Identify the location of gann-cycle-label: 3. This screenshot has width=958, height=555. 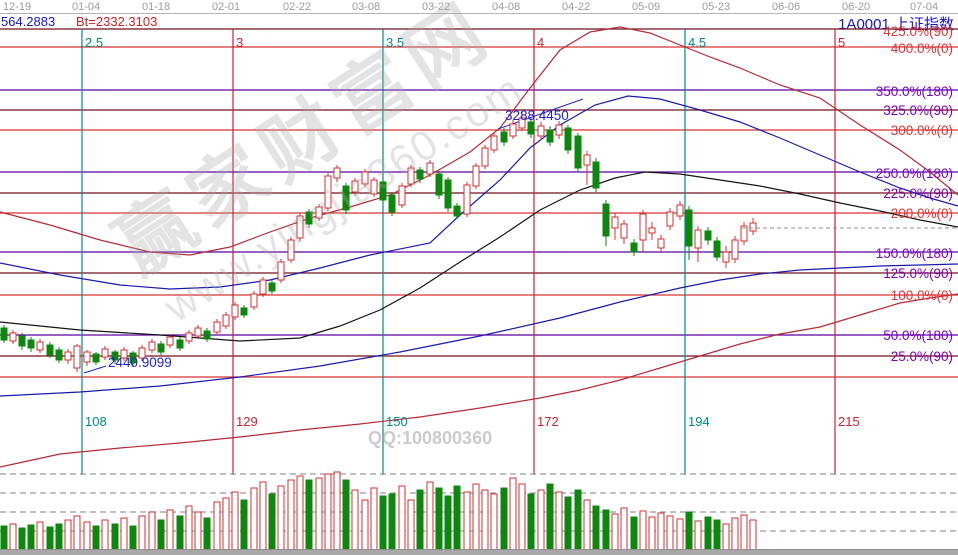
(240, 42).